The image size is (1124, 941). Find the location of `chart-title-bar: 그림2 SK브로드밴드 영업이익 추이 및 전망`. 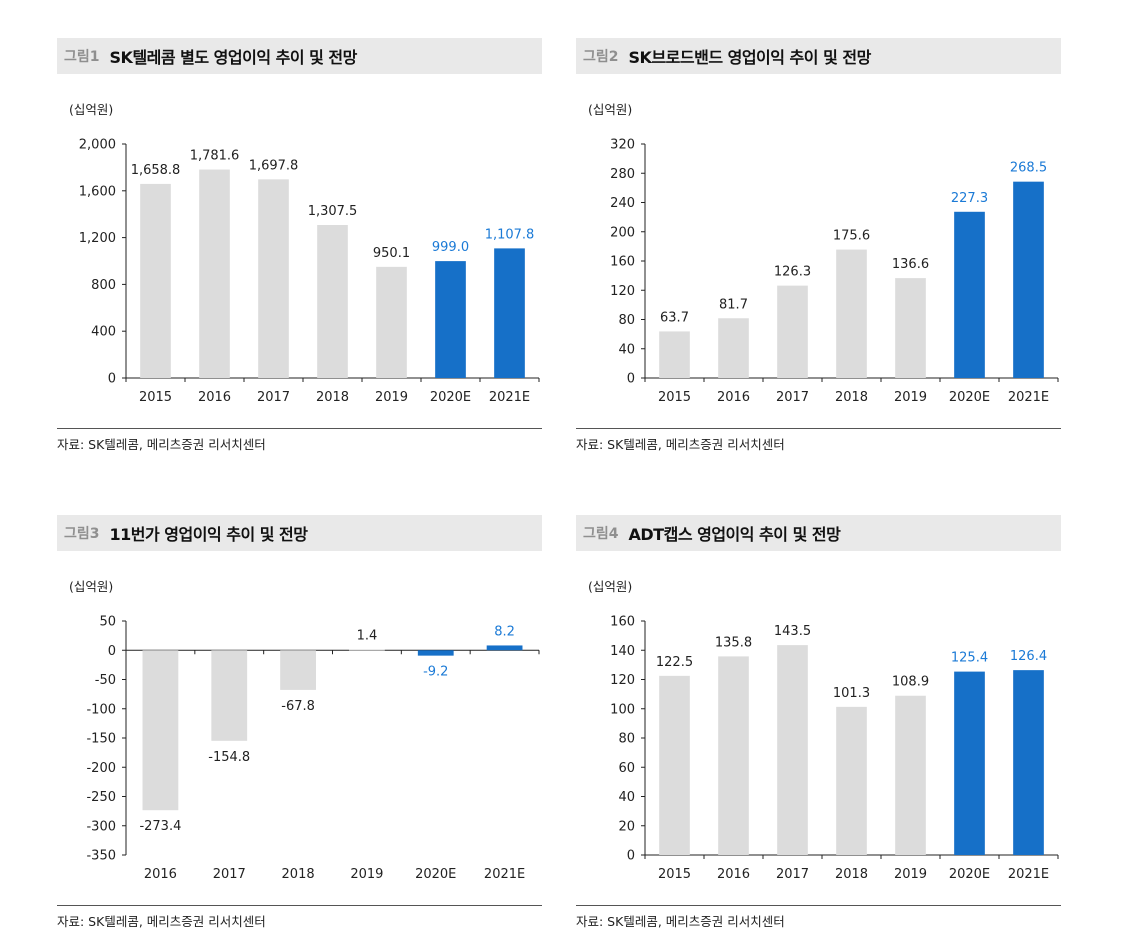

chart-title-bar: 그림2 SK브로드밴드 영업이익 추이 및 전망 is located at coordinates (818, 56).